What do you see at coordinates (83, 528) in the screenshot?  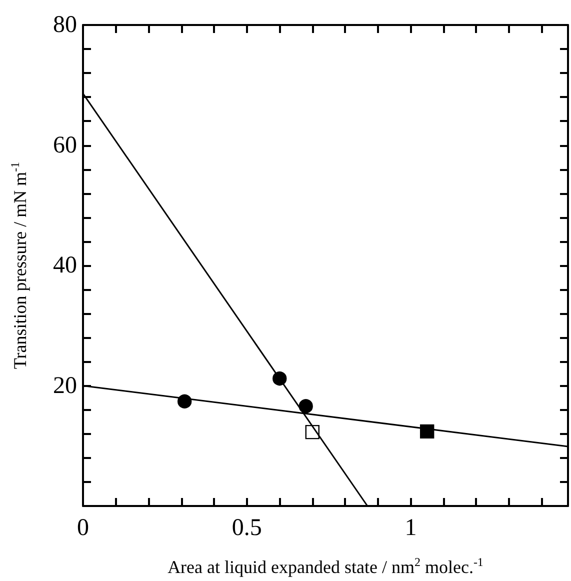 I see `x-tick-label: 0` at bounding box center [83, 528].